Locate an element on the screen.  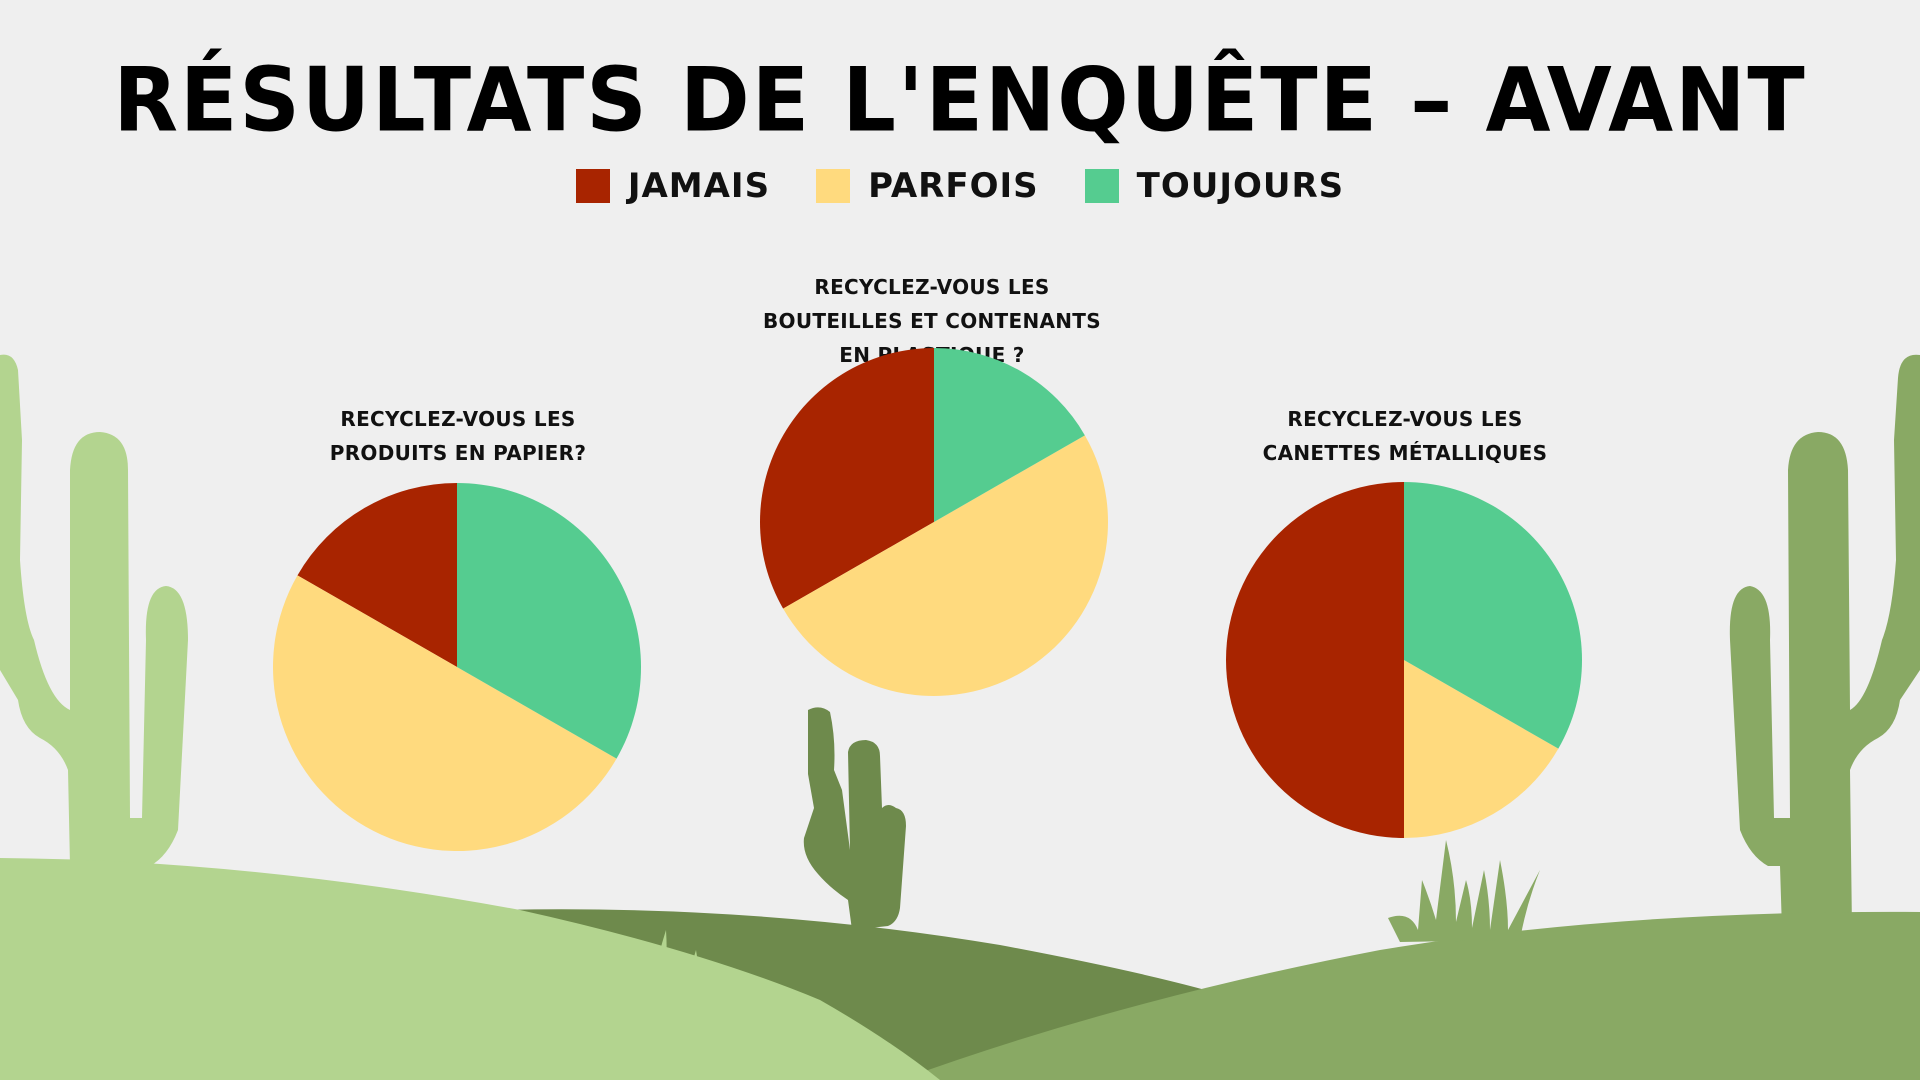
legend-item-parfois: PARFOIS is located at coordinates (927, 186).